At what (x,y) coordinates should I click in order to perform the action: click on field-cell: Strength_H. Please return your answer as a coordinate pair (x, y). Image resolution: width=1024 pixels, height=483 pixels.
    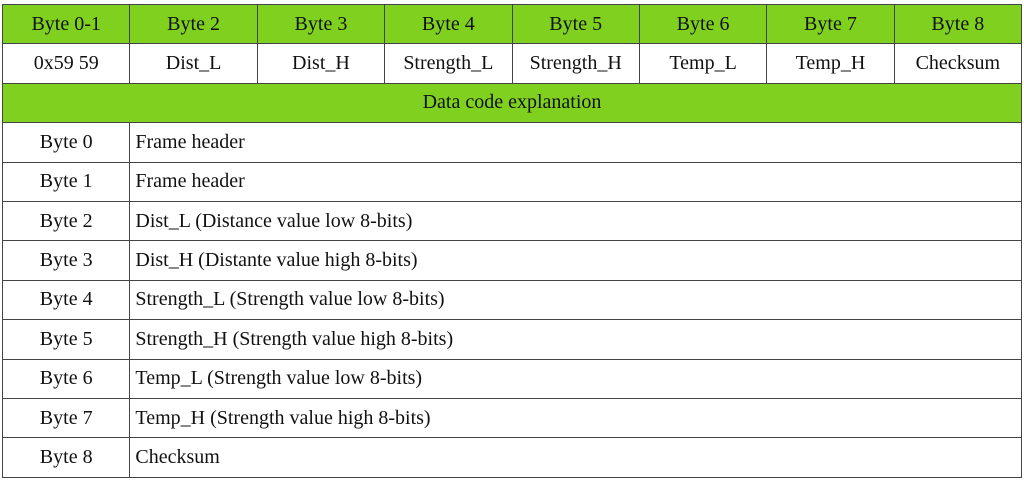
    Looking at the image, I should click on (575, 63).